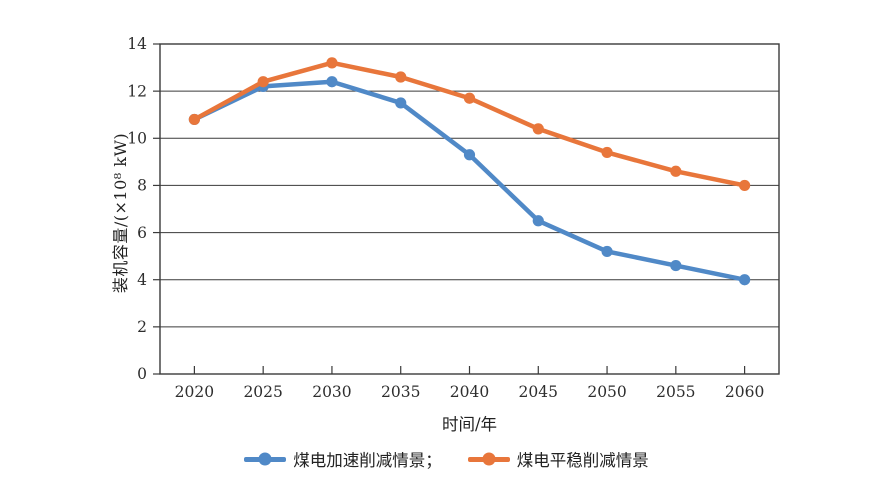  I want to click on legend-item-steady: 煤电平稳削减情景, so click(558, 459).